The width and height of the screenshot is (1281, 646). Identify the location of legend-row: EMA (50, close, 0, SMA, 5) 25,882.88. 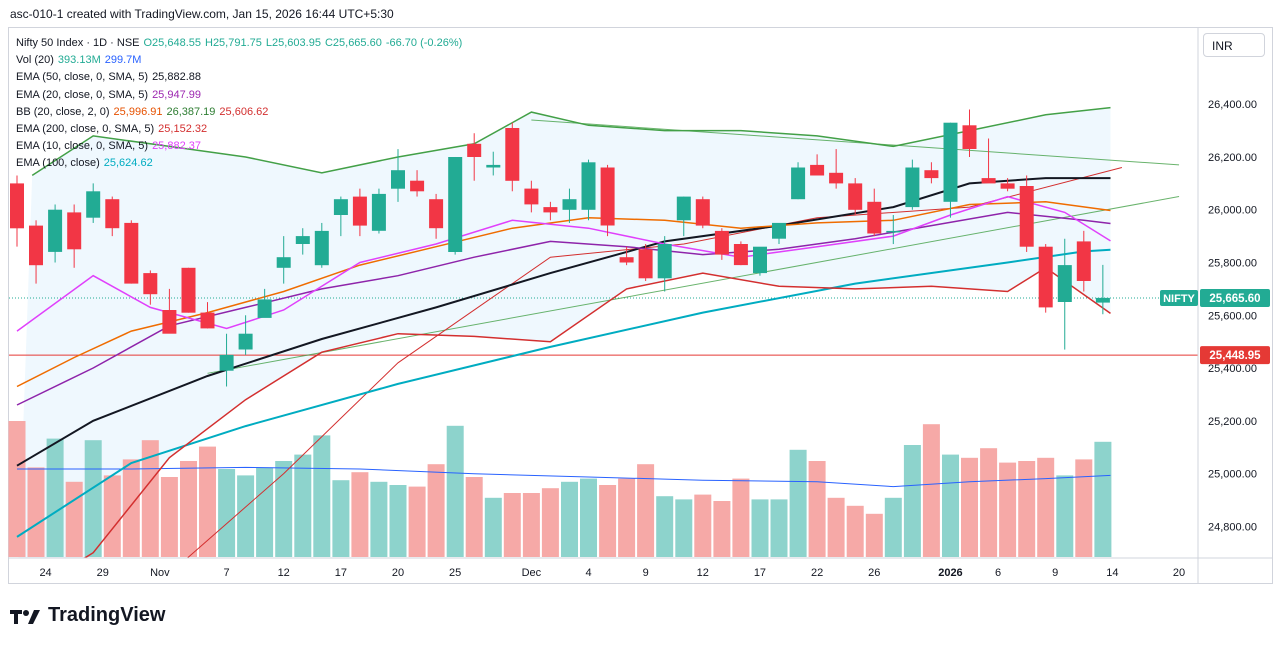
(239, 77).